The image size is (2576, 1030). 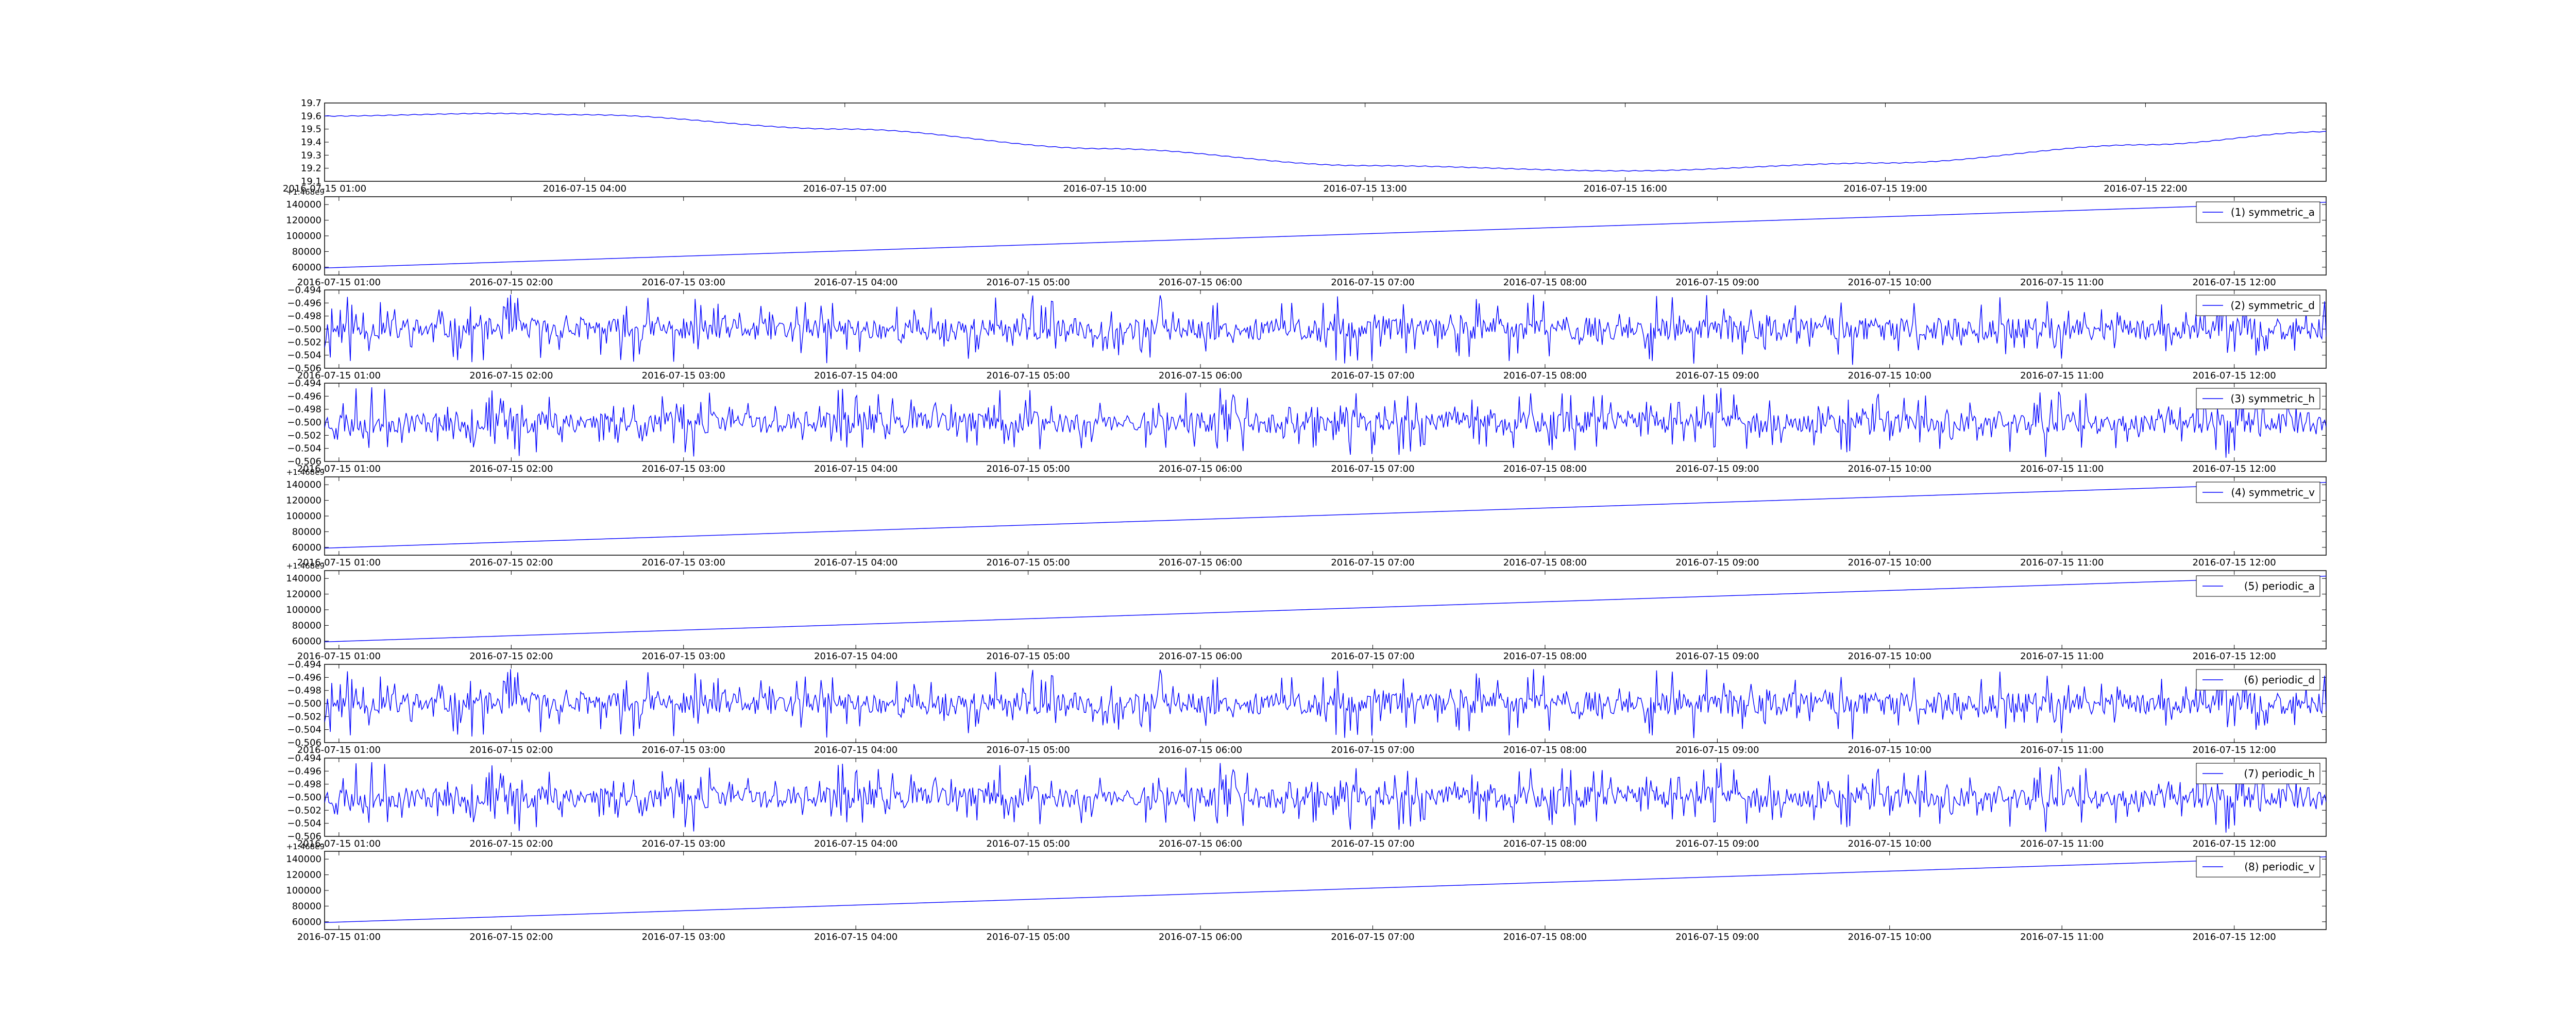 I want to click on y-tick-label: −0.506, so click(x=304, y=461).